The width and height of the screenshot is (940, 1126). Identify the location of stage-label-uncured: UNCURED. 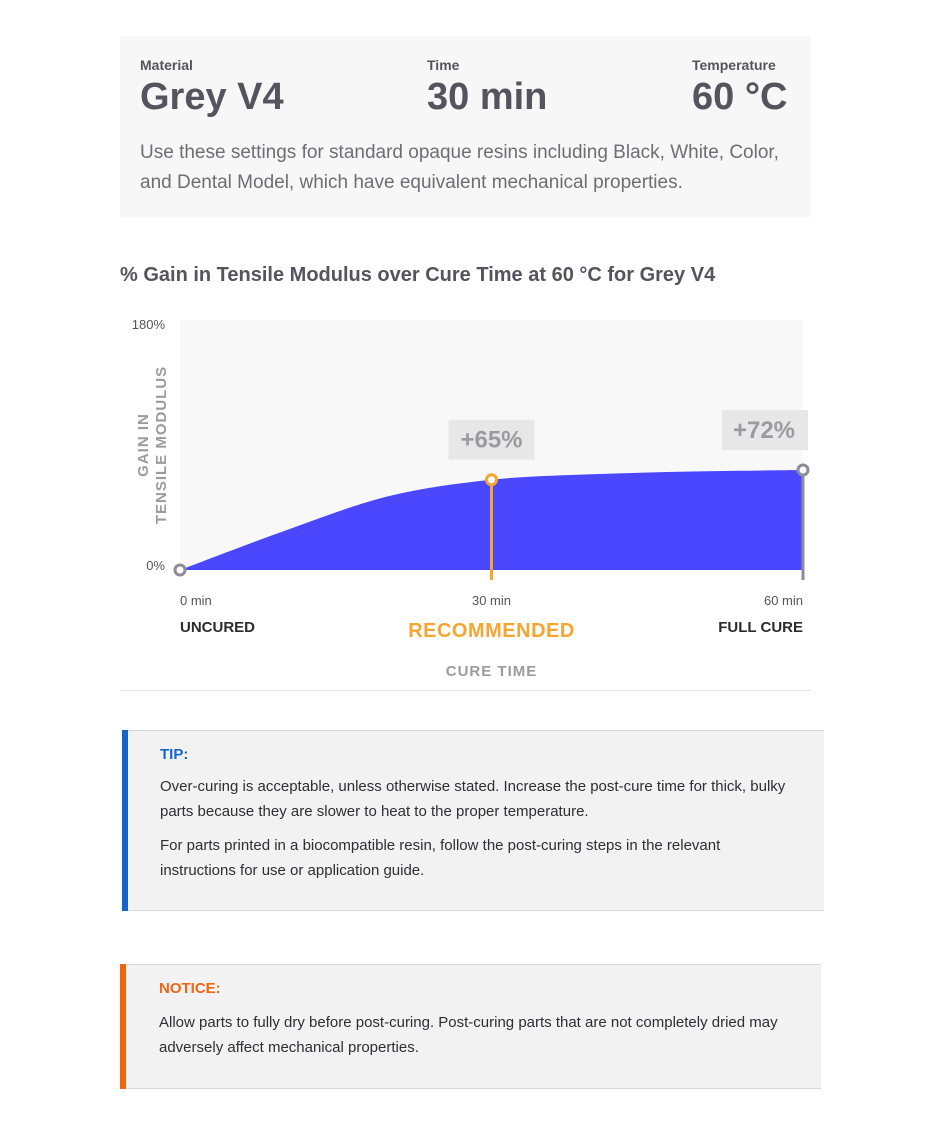
(217, 627).